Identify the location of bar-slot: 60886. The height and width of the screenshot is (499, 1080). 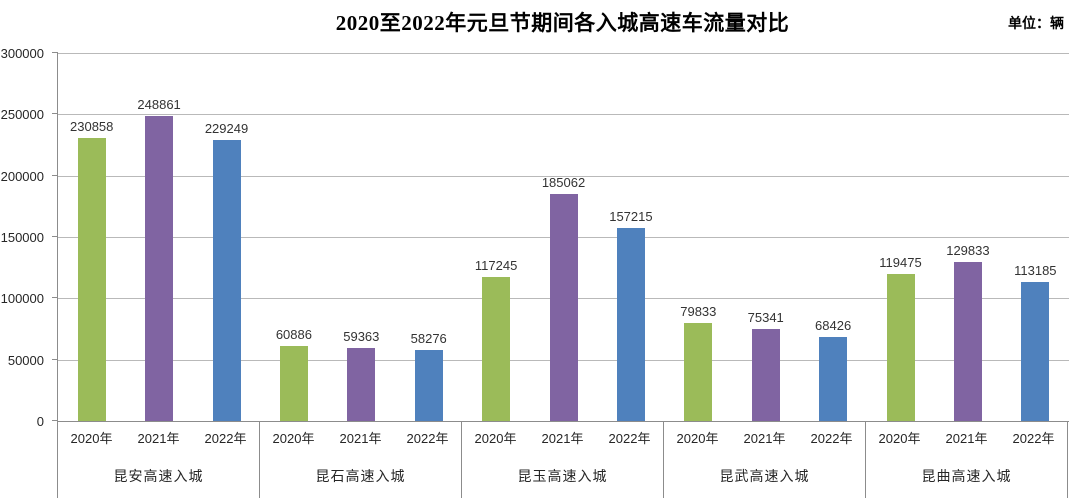
(293, 237).